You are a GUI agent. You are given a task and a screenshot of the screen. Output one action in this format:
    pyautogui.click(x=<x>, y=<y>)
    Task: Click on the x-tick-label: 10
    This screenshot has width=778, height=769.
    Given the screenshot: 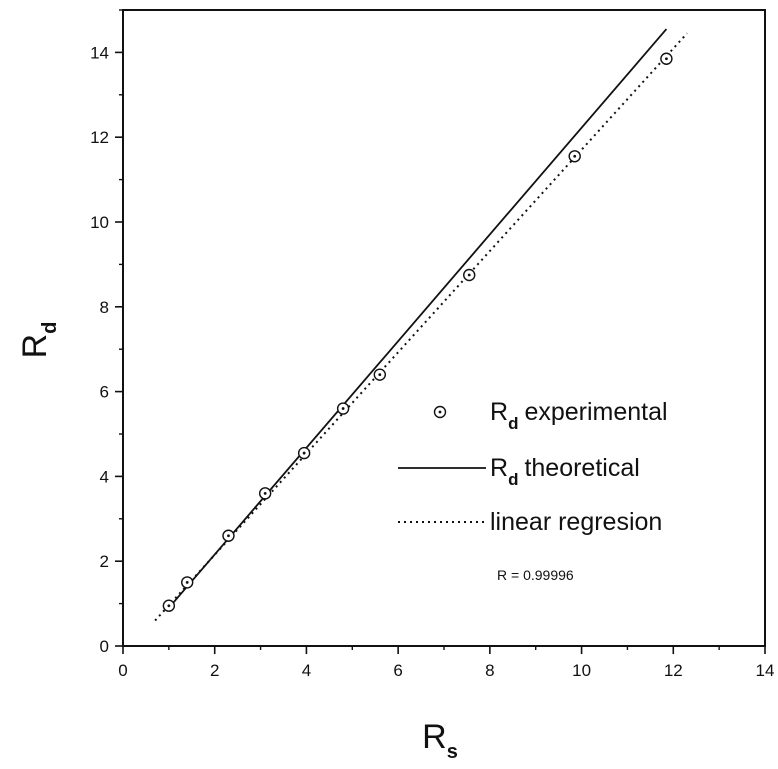 What is the action you would take?
    pyautogui.click(x=581, y=670)
    